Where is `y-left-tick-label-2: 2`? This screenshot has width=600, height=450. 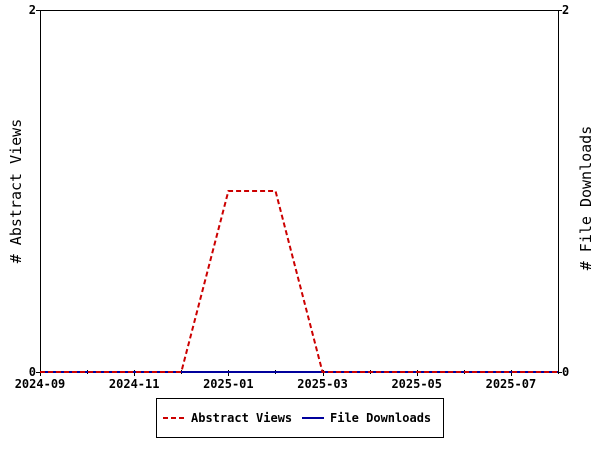 y-left-tick-label-2: 2 is located at coordinates (32, 10).